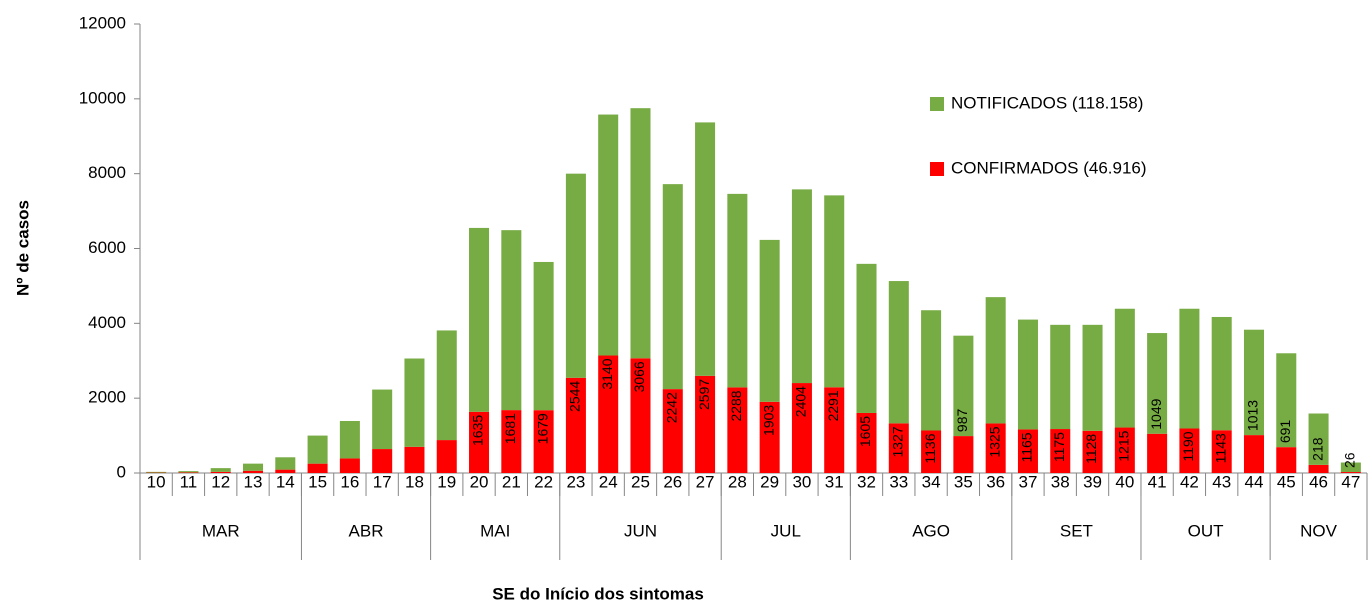 This screenshot has width=1369, height=607. I want to click on x-tick-label: 44, so click(1254, 481).